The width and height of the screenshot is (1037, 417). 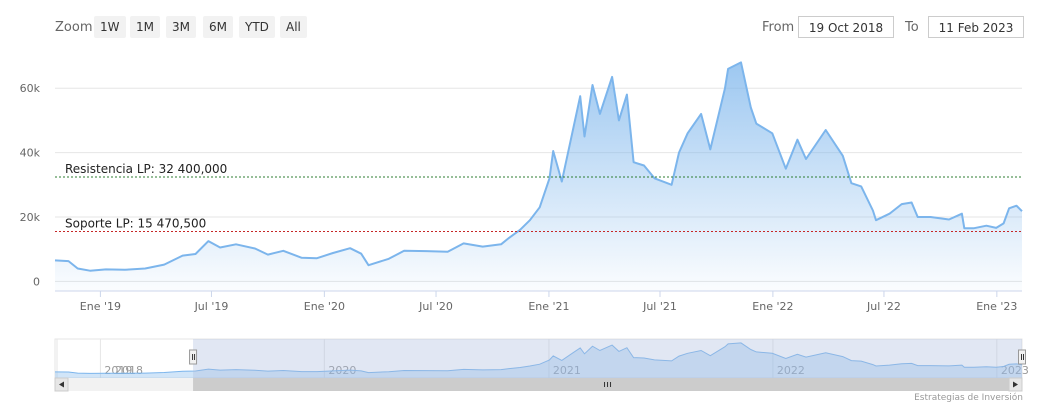 What do you see at coordinates (324, 306) in the screenshot?
I see `x-tick-label: Ene '20` at bounding box center [324, 306].